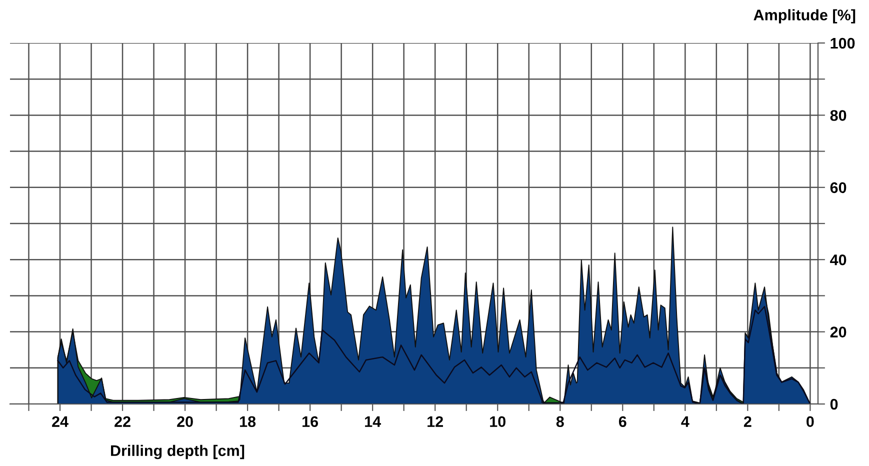  I want to click on x-tick-label: 0, so click(810, 422).